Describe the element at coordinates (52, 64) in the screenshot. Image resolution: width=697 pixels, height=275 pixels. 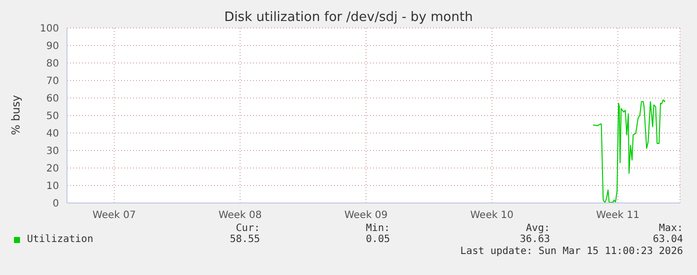
I see `y-tick-label: 80` at that location.